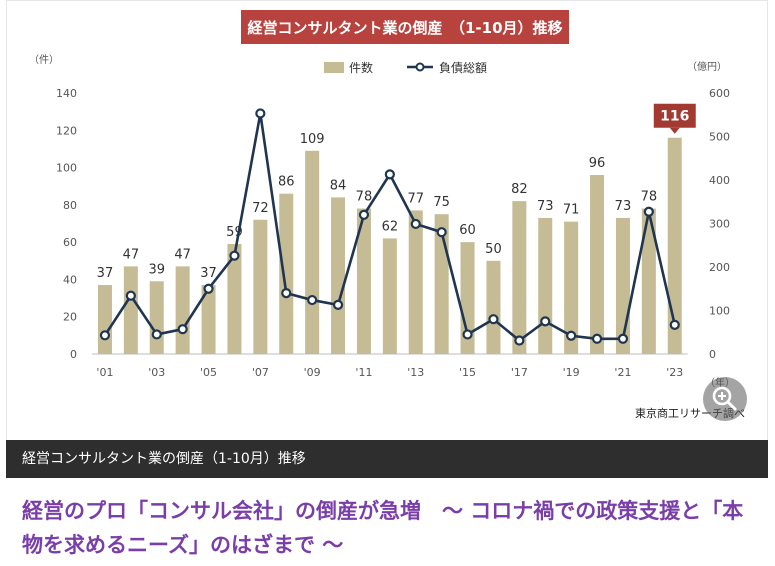 Image resolution: width=775 pixels, height=566 pixels. I want to click on x-tick-label: '09, so click(312, 372).